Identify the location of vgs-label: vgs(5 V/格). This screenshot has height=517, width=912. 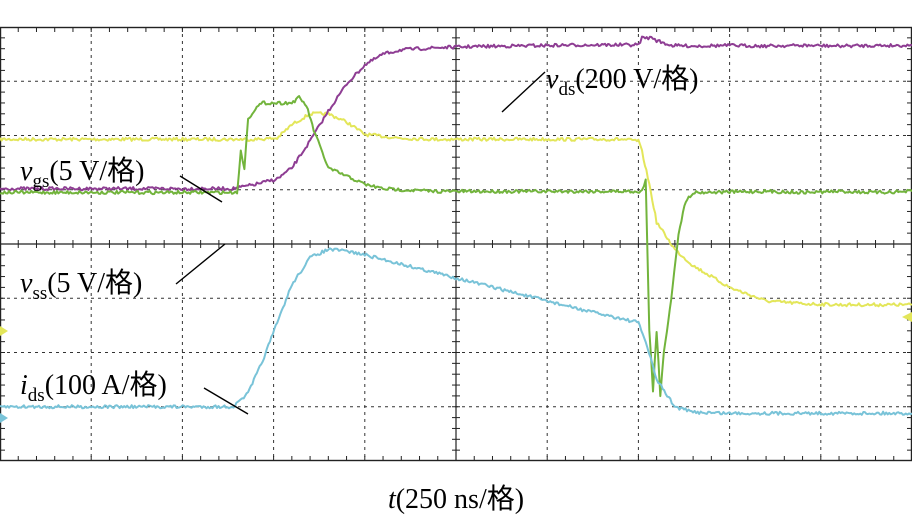
(82, 173).